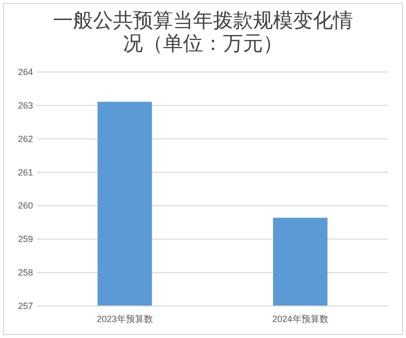  I want to click on y-tick-label: 264, so click(25, 72).